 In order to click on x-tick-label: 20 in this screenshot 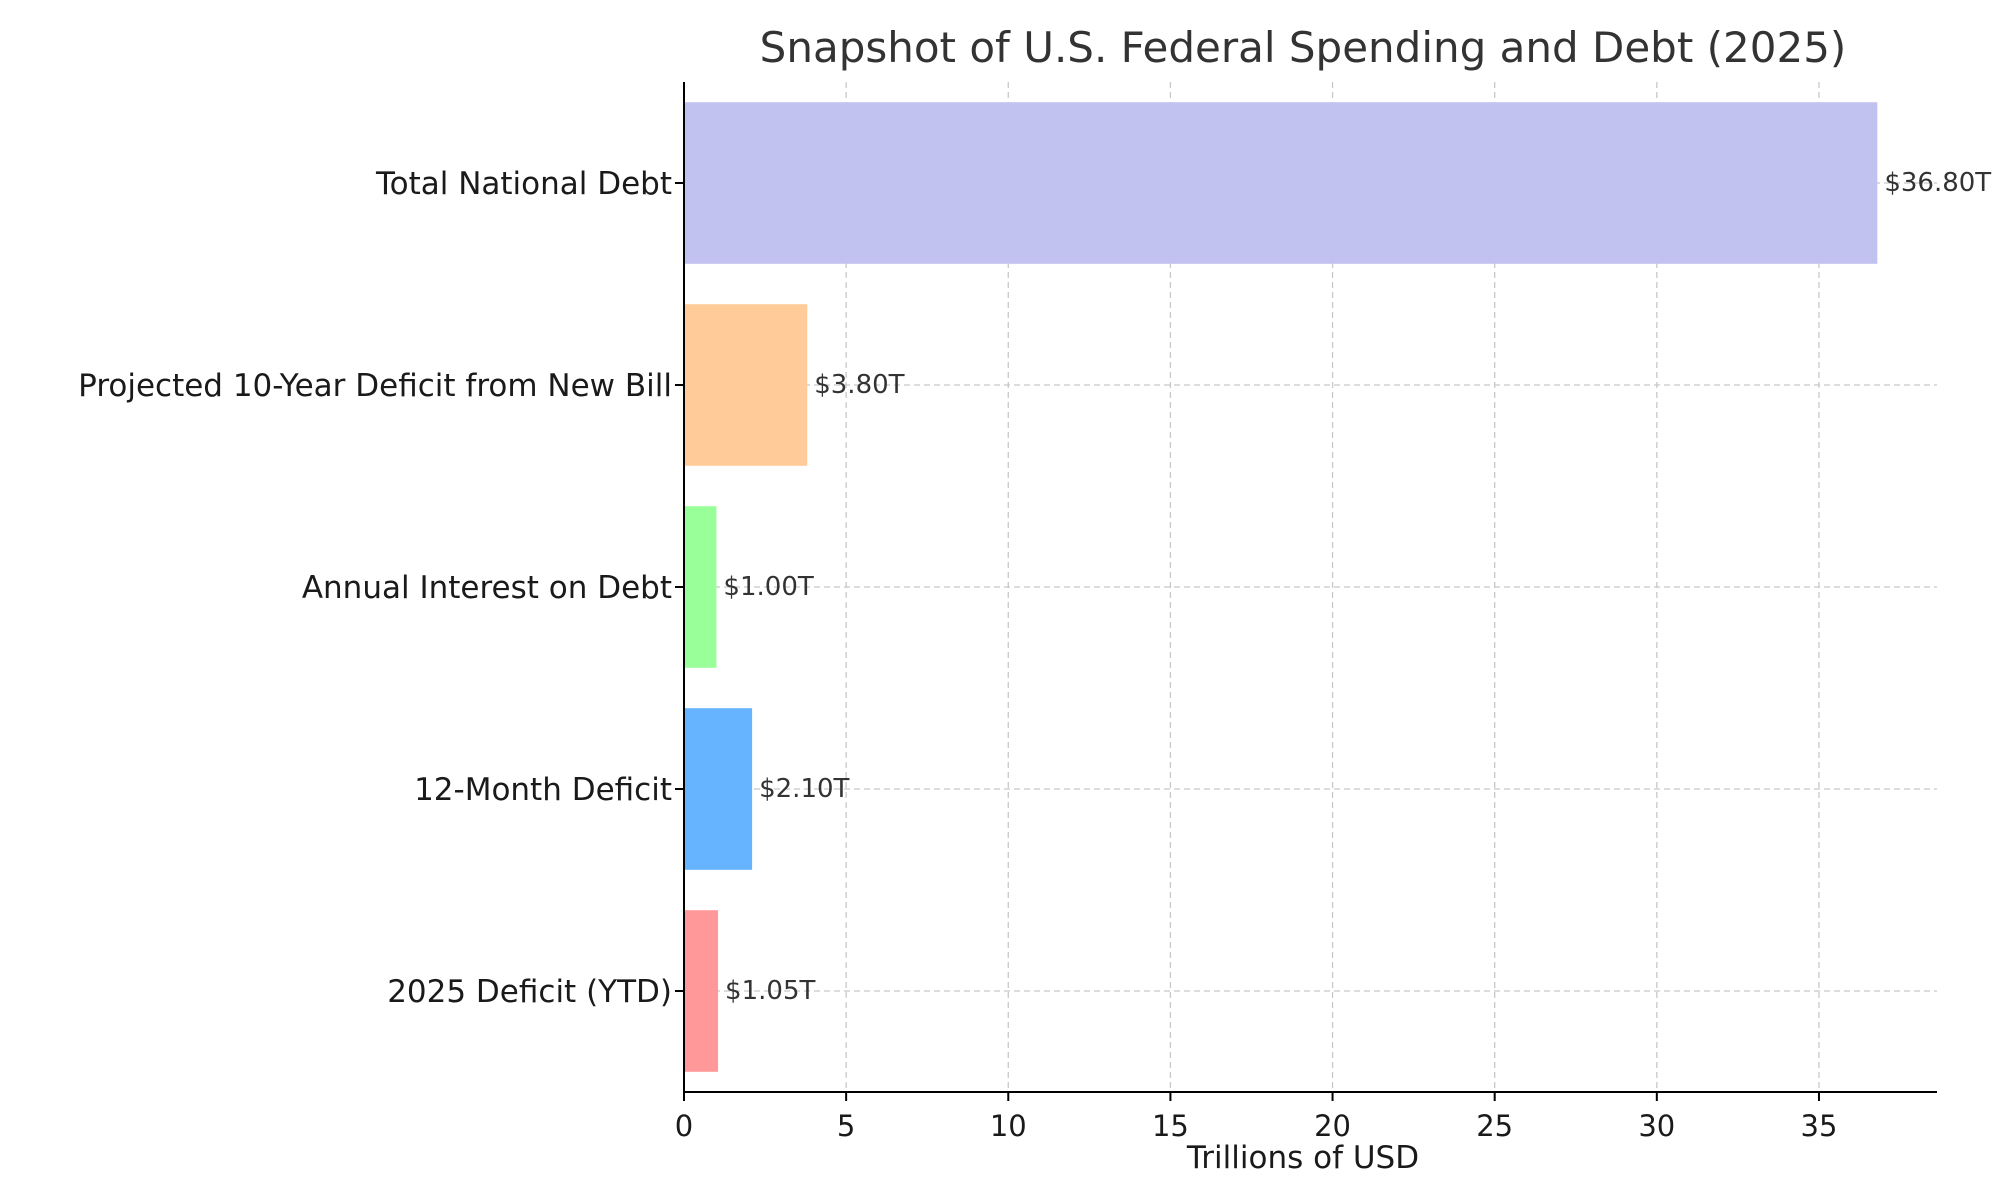, I will do `click(1332, 1126)`.